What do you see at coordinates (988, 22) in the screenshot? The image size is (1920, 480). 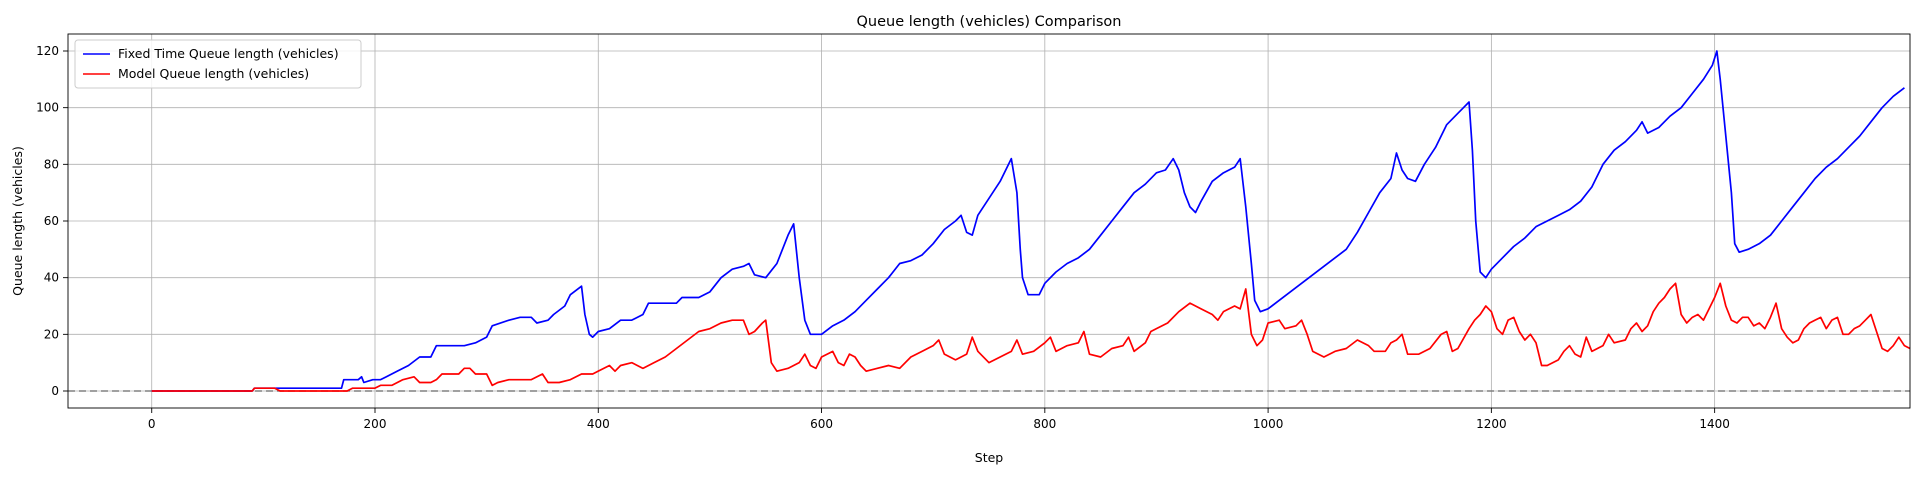 I see `chart-title: Queue length (vehicles) Comparison` at bounding box center [988, 22].